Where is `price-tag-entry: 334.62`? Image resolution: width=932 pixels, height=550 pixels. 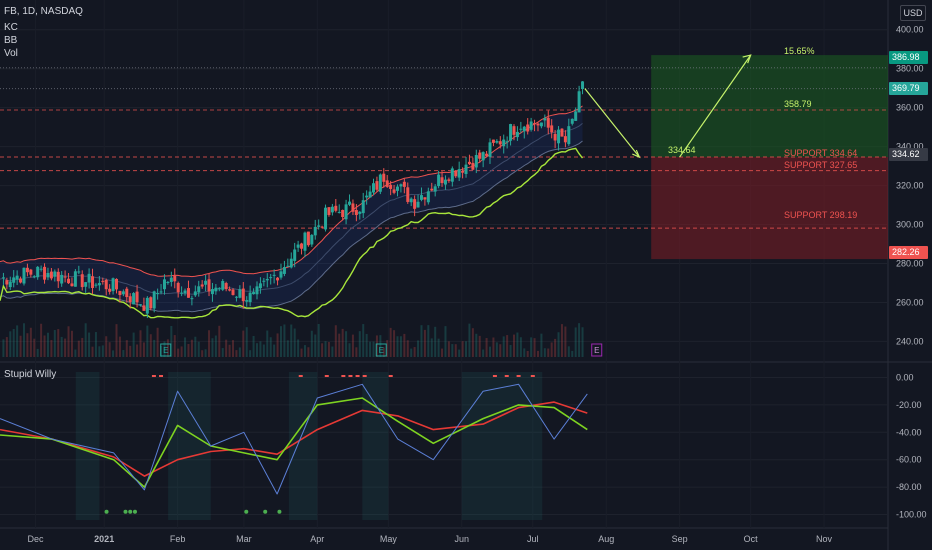 price-tag-entry: 334.62 is located at coordinates (908, 154).